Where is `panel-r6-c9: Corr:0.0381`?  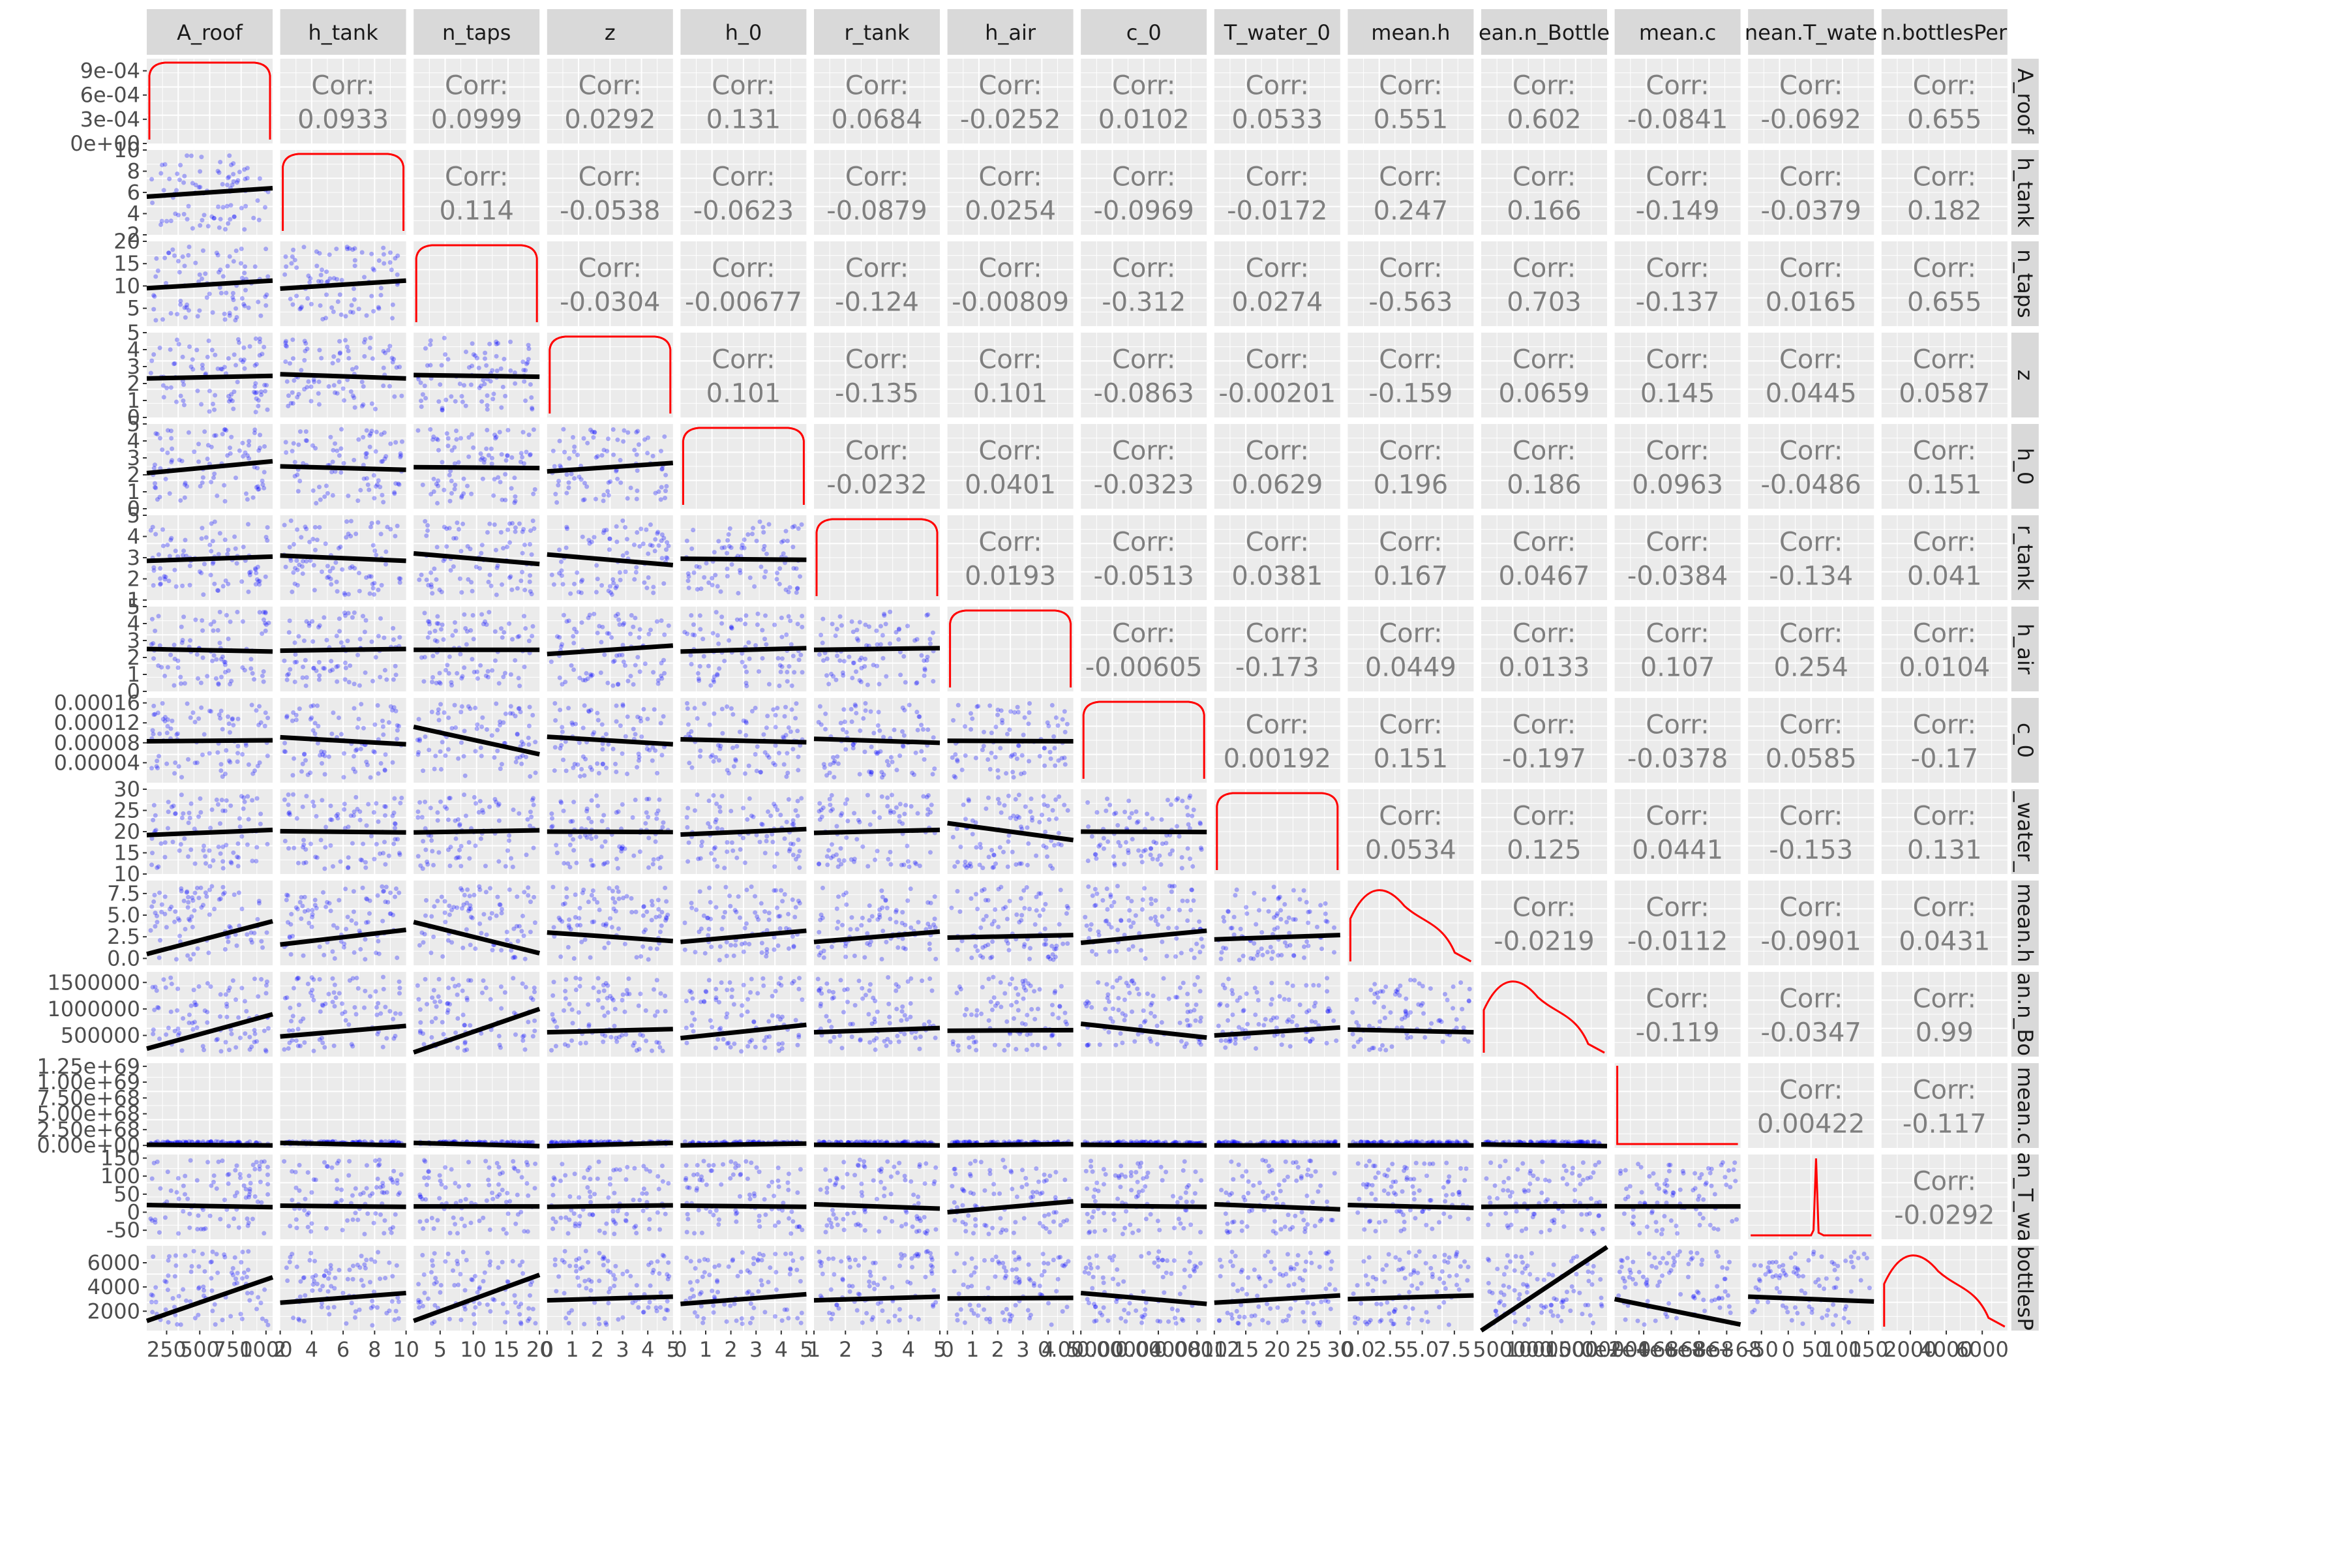 panel-r6-c9: Corr:0.0381 is located at coordinates (1277, 557).